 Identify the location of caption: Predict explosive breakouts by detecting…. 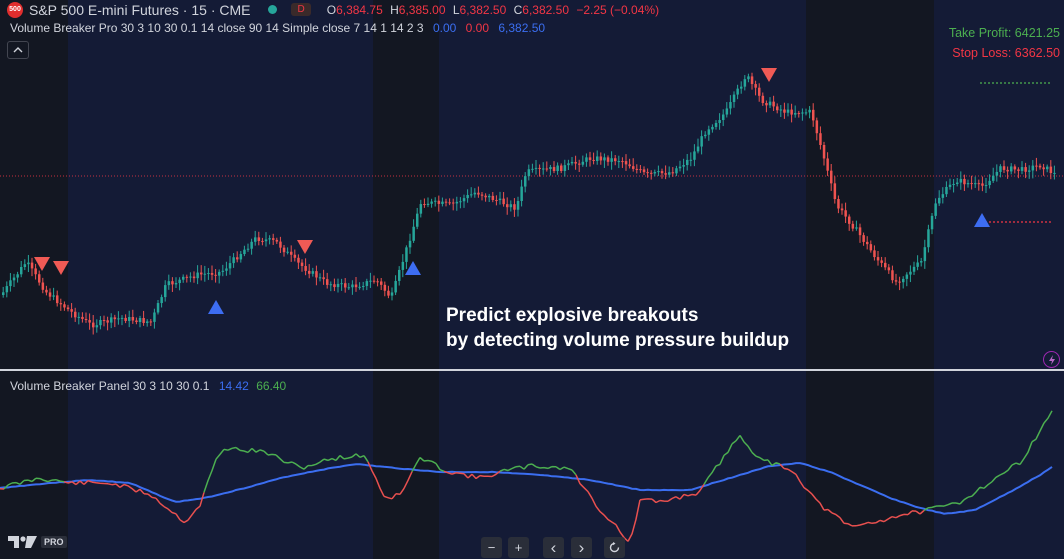
(617, 328).